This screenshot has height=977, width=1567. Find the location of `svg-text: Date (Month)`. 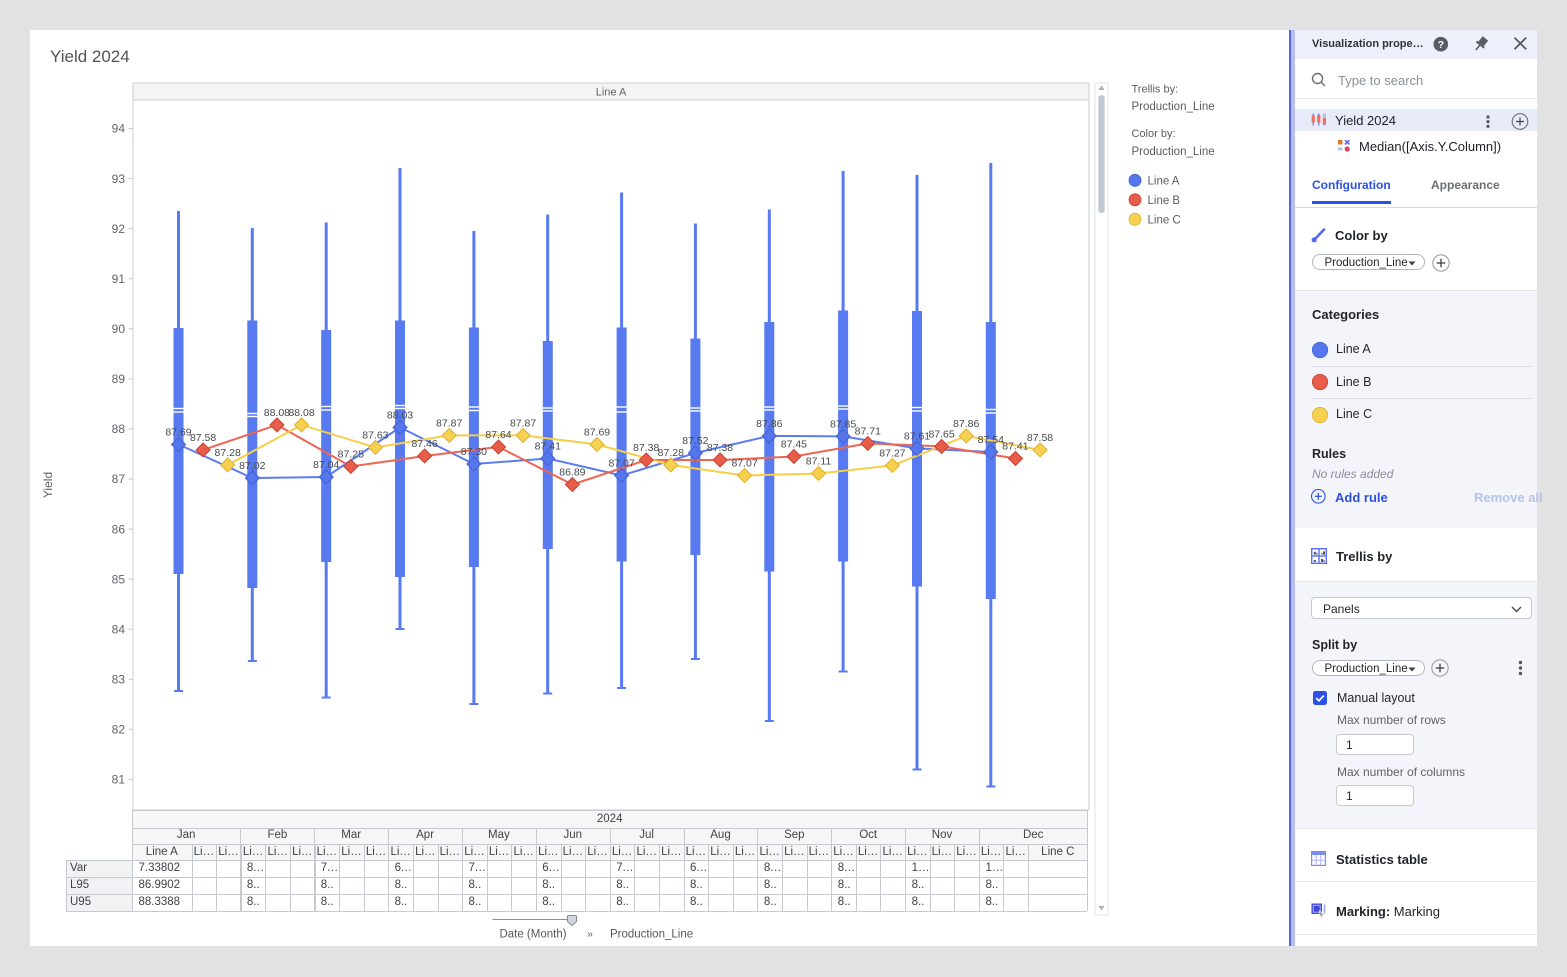

svg-text: Date (Month) is located at coordinates (532, 935).